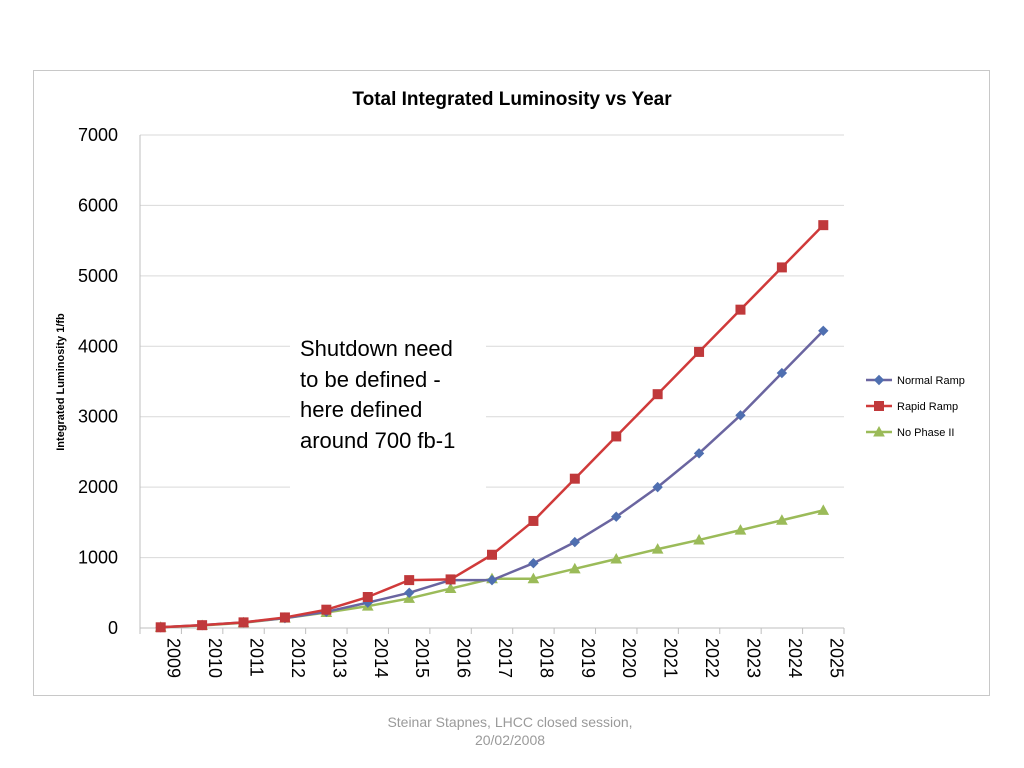 This screenshot has height=768, width=1024. I want to click on legend-marker-normal-ramp, so click(879, 380).